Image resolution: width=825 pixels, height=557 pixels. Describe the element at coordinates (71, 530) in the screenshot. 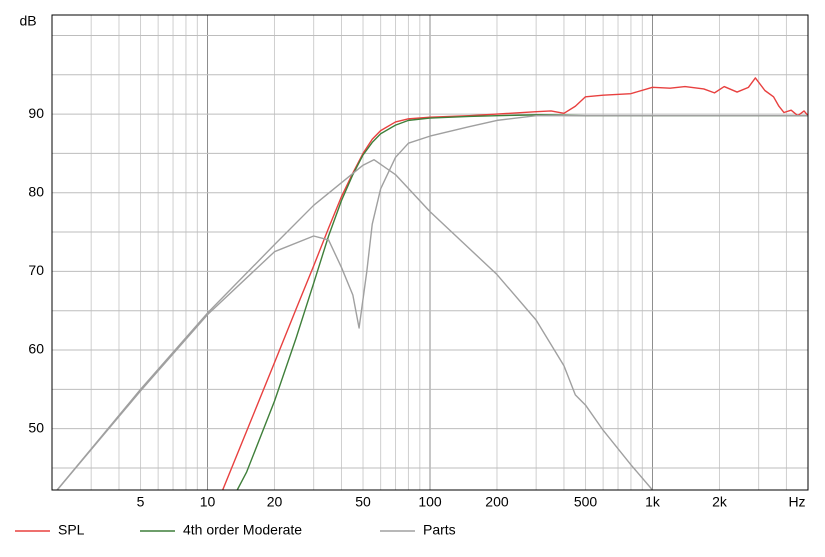

I see `legend-label: SPL` at that location.